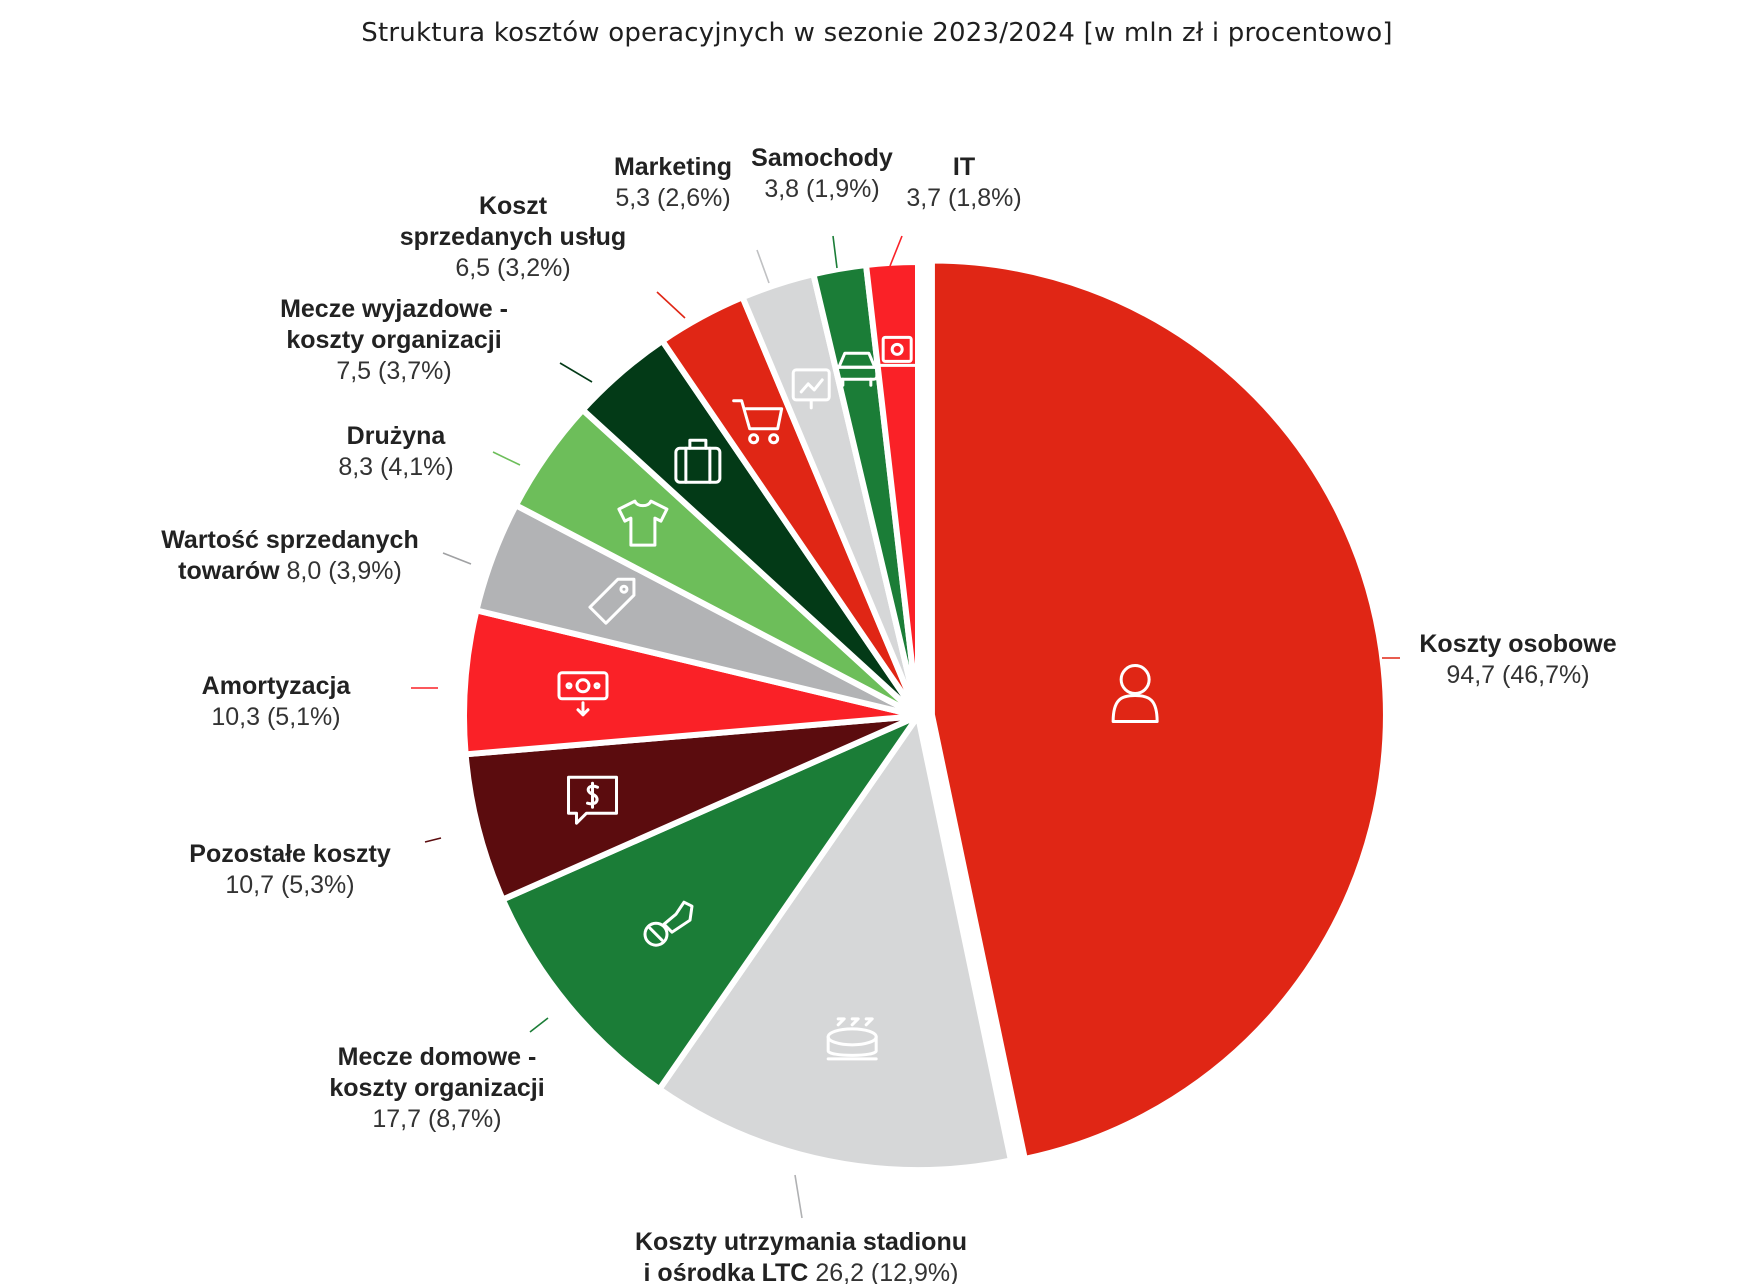 The image size is (1754, 1284). Describe the element at coordinates (290, 854) in the screenshot. I see `slice-name: Pozostałe koszty` at that location.